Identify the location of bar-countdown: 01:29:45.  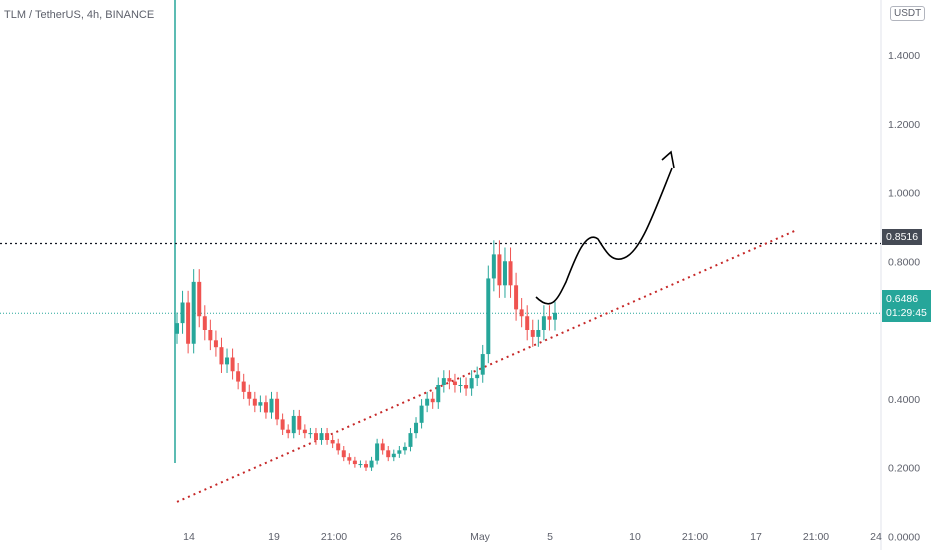
(906, 313).